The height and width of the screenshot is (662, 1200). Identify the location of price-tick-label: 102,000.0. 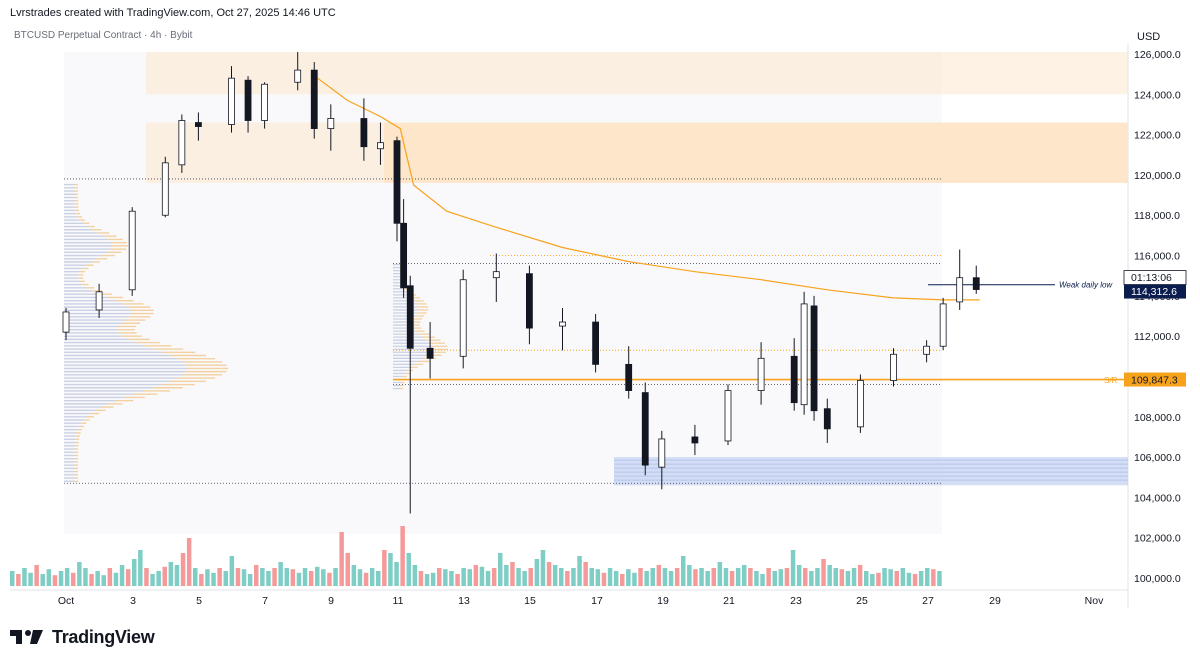
(1157, 539).